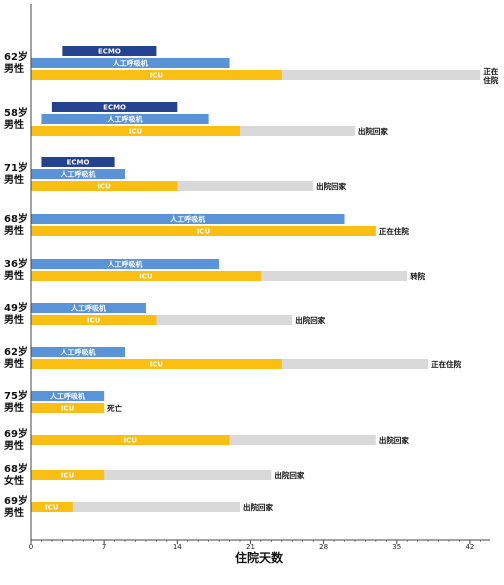 Image resolution: width=504 pixels, height=585 pixels. I want to click on x-tick-label: 35, so click(396, 547).